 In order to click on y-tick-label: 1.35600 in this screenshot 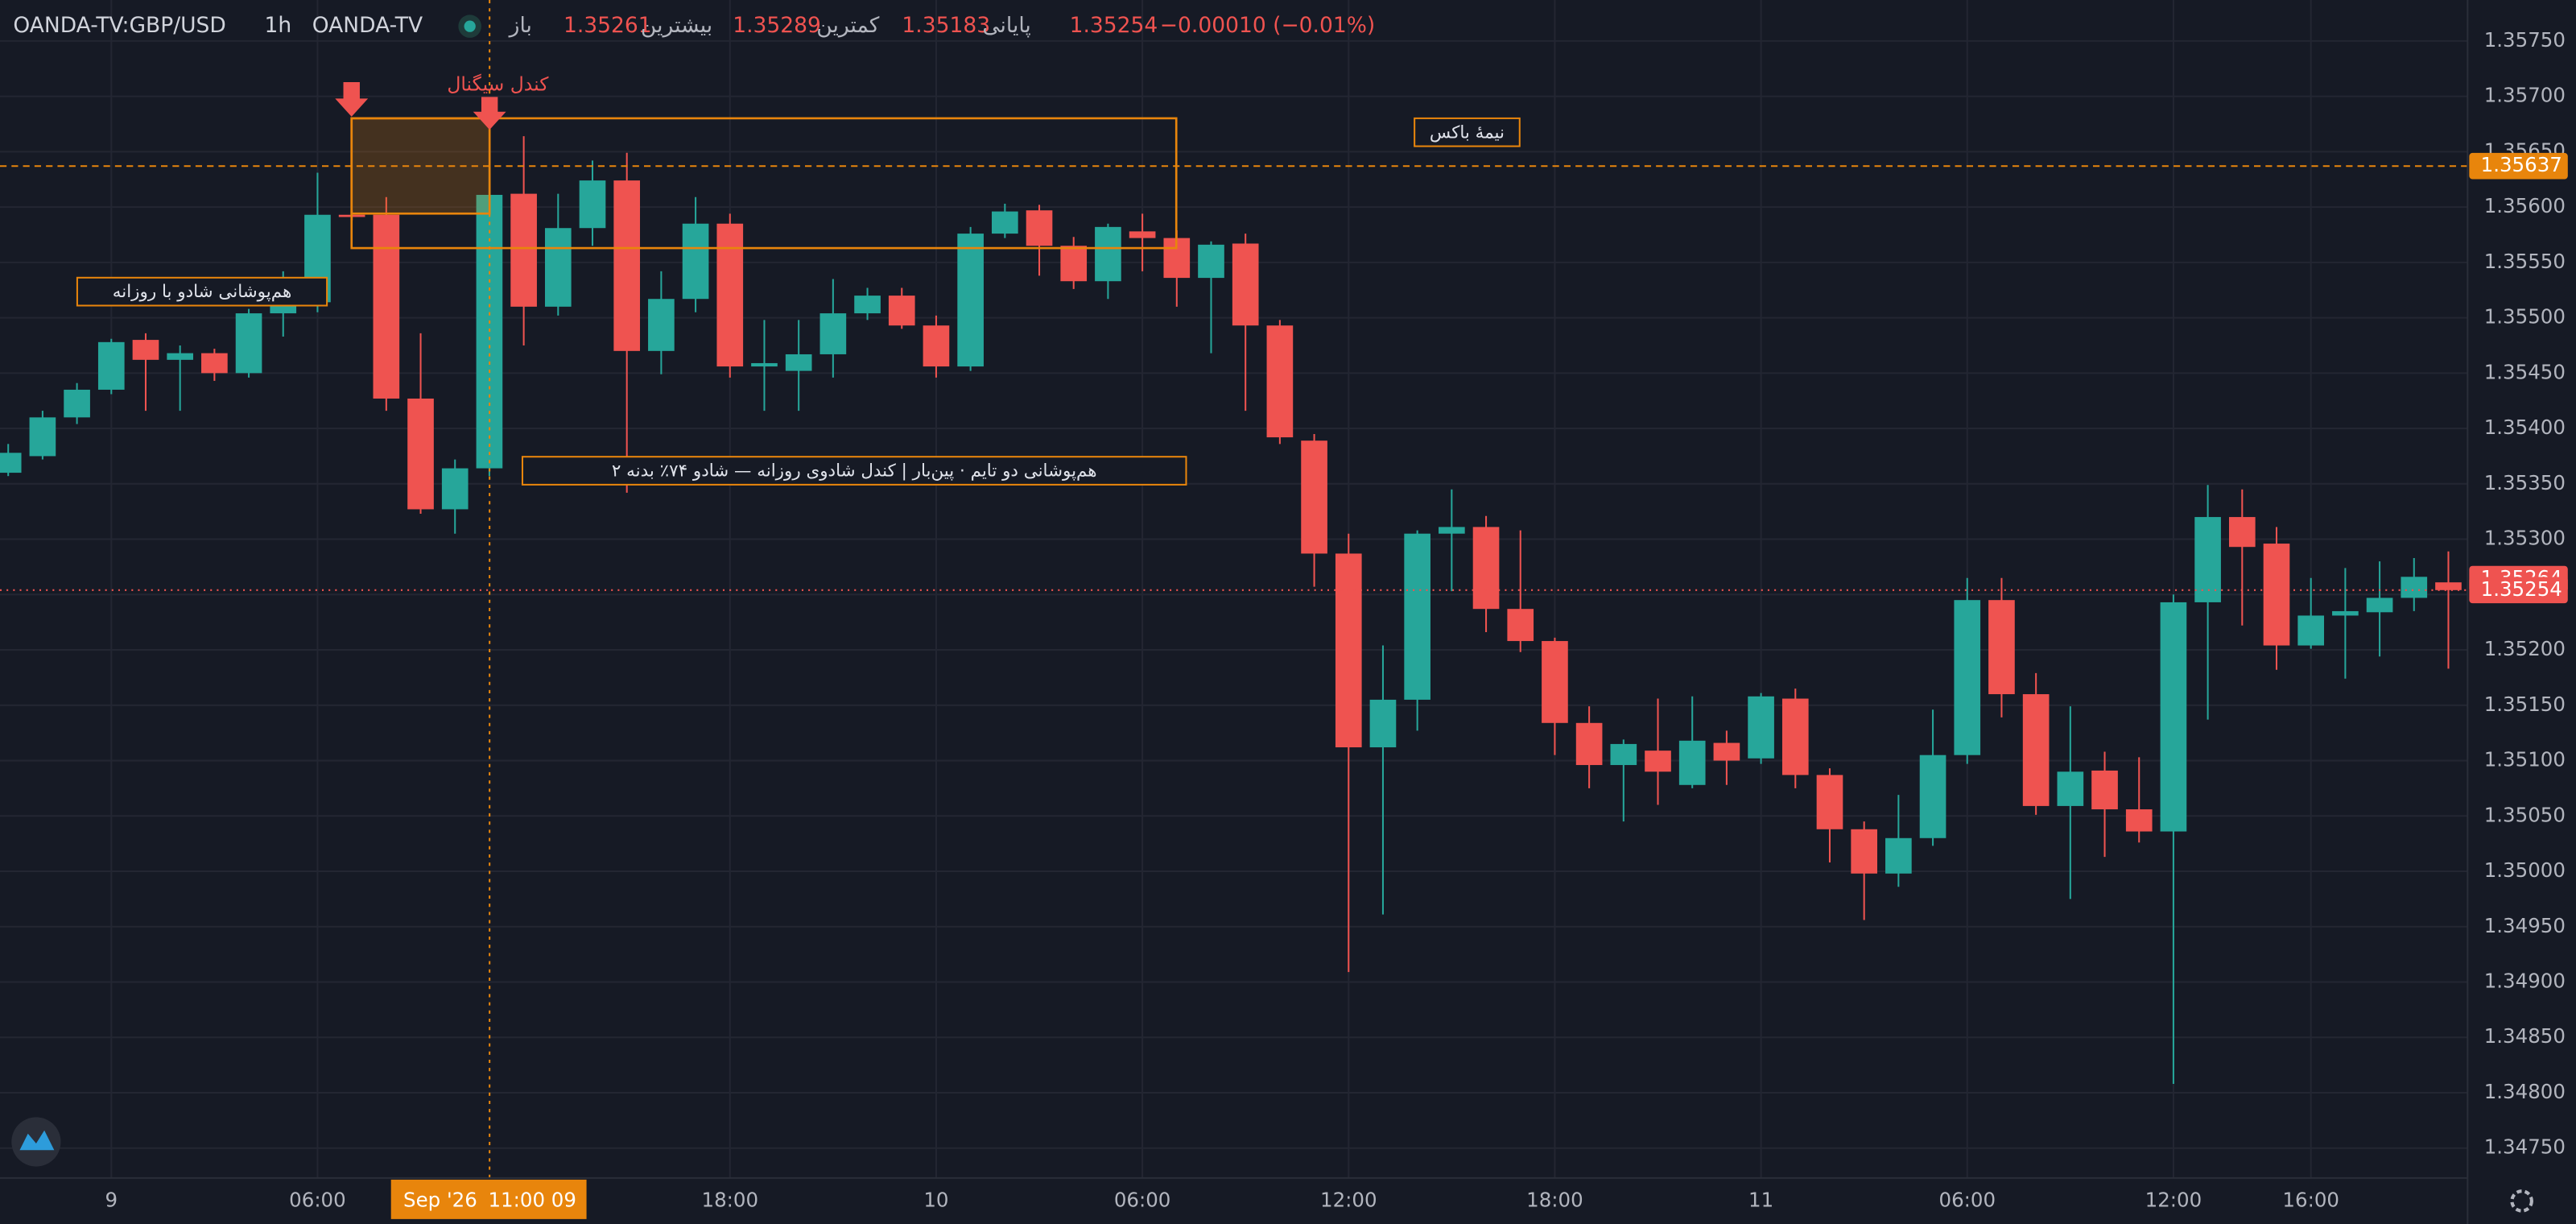, I will do `click(2525, 205)`.